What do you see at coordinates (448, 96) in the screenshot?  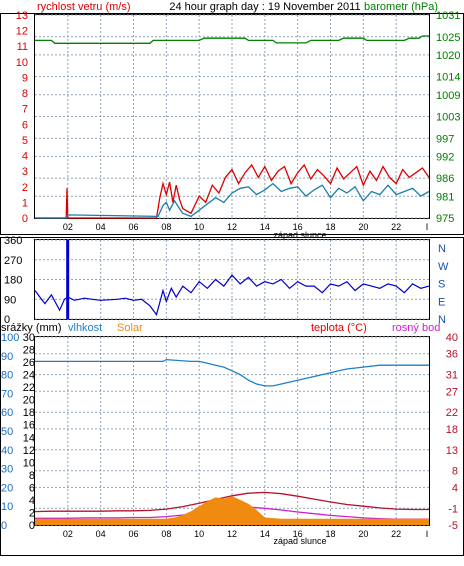 I see `y-tick-baro: 1009` at bounding box center [448, 96].